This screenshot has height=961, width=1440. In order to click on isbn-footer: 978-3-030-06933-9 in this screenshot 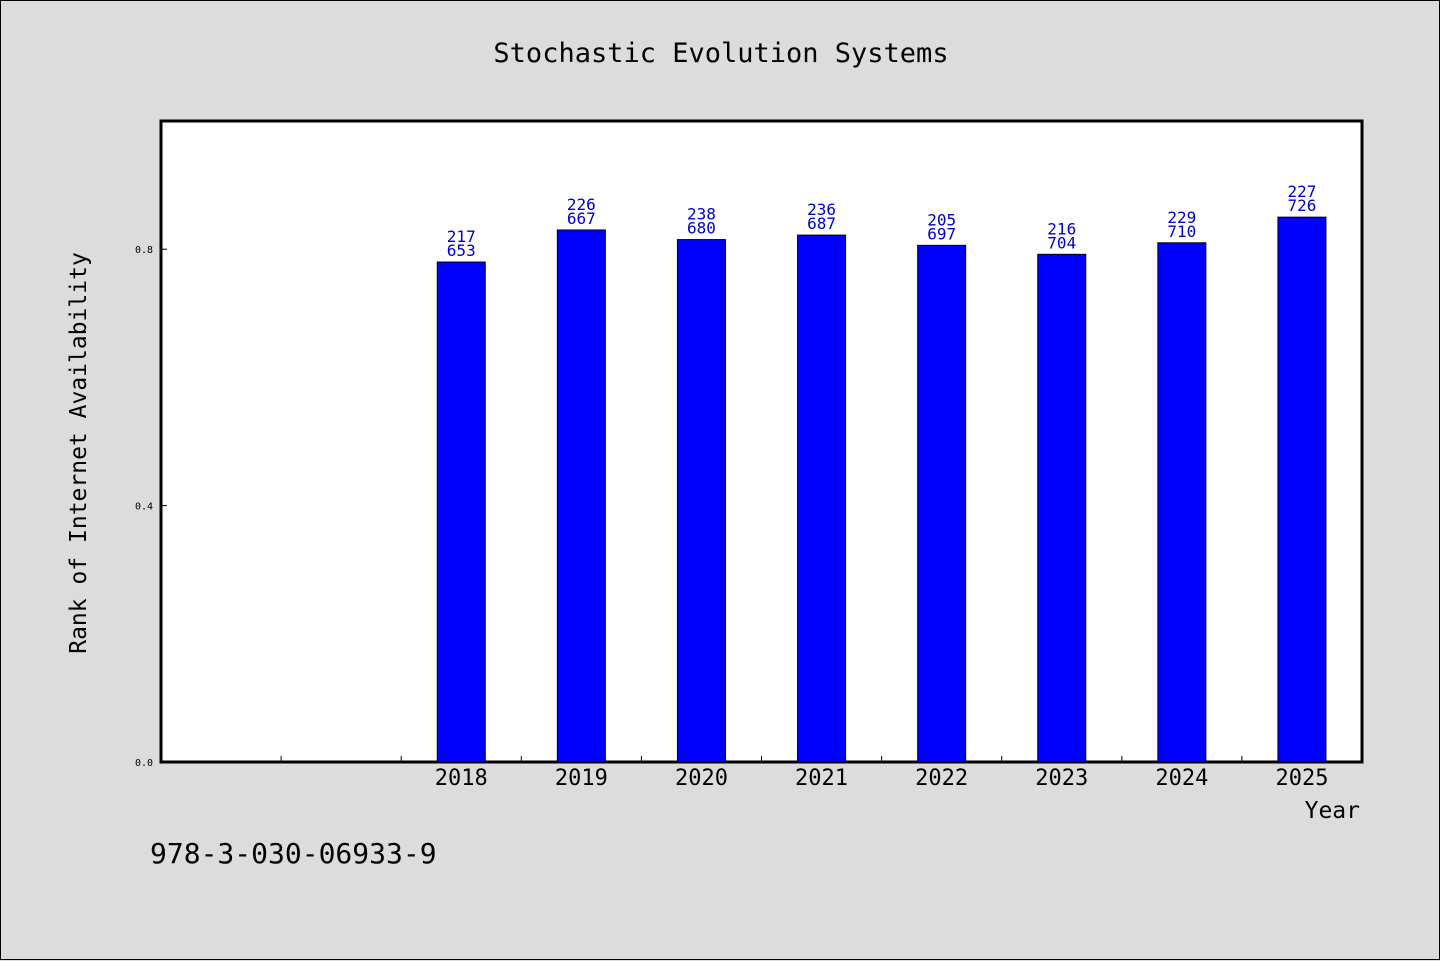, I will do `click(293, 853)`.